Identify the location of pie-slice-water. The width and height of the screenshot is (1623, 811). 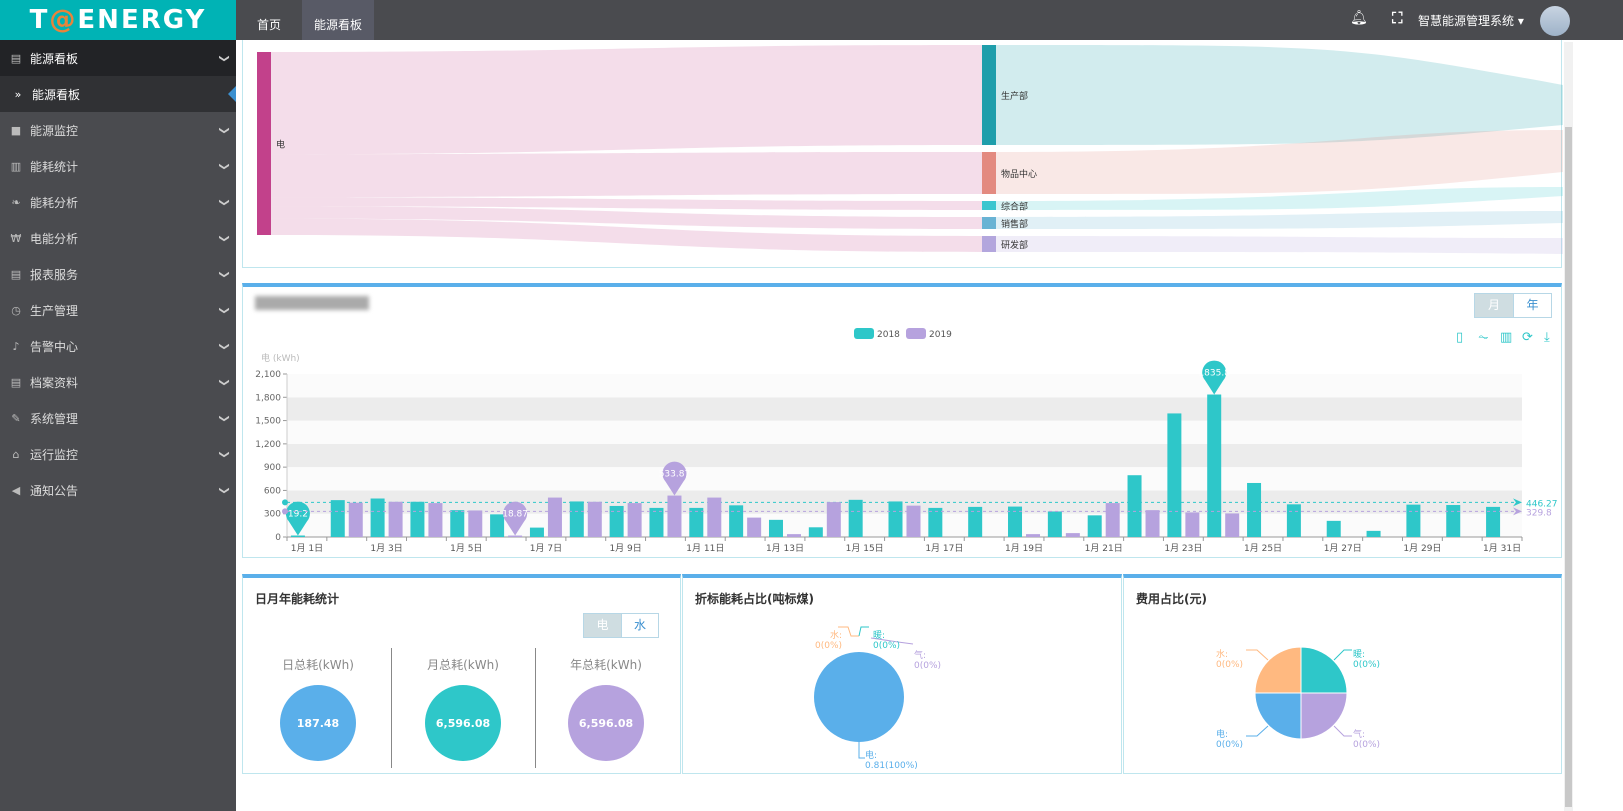
(1278, 670).